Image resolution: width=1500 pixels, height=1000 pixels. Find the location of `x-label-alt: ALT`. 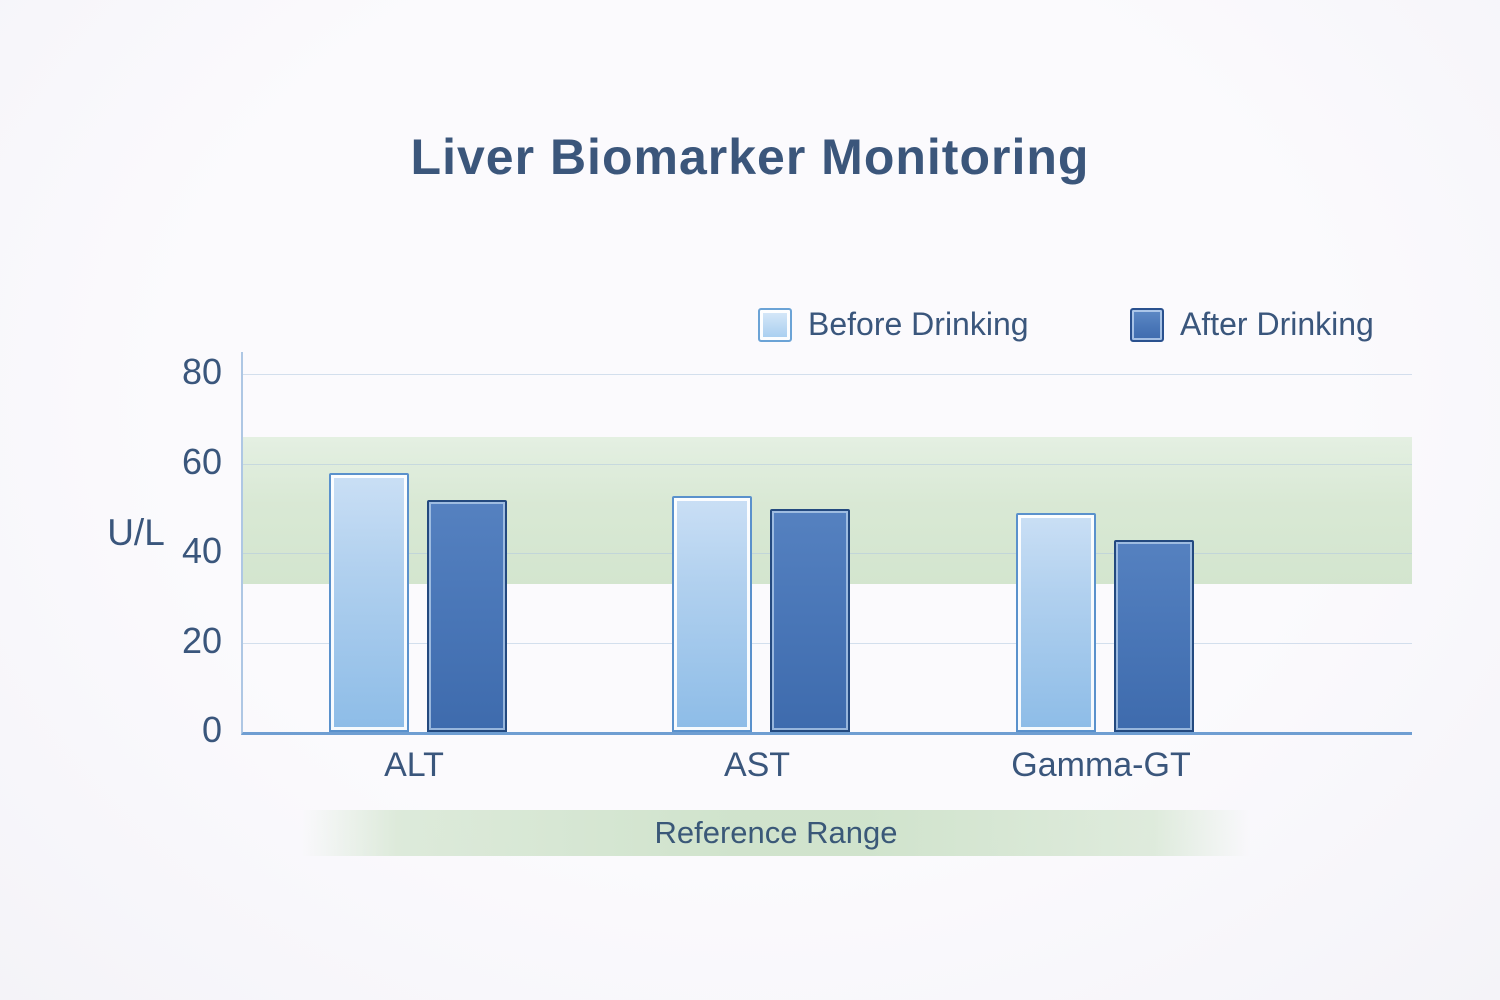

x-label-alt: ALT is located at coordinates (414, 765).